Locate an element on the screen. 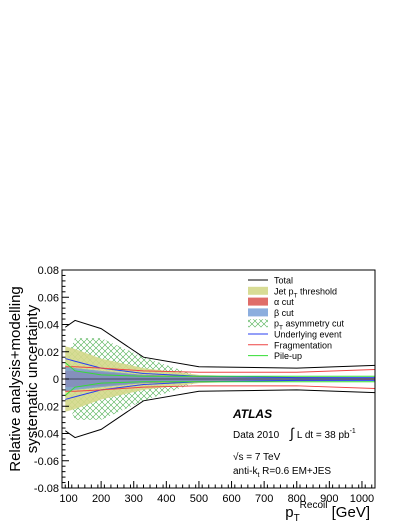 This screenshot has height=527, width=407. y-tick-label: 0.02 is located at coordinates (48, 353).